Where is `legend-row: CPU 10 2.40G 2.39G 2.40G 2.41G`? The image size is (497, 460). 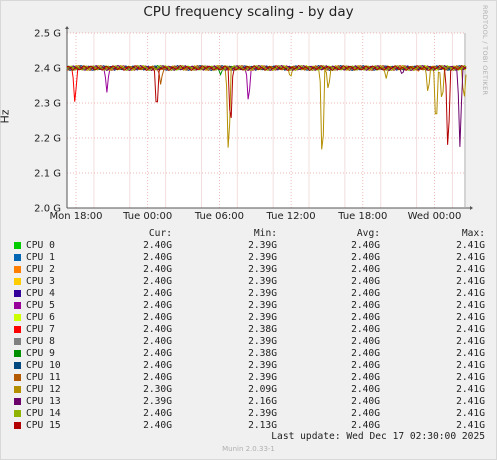 legend-row: CPU 10 2.40G 2.39G 2.40G 2.41G is located at coordinates (248, 366).